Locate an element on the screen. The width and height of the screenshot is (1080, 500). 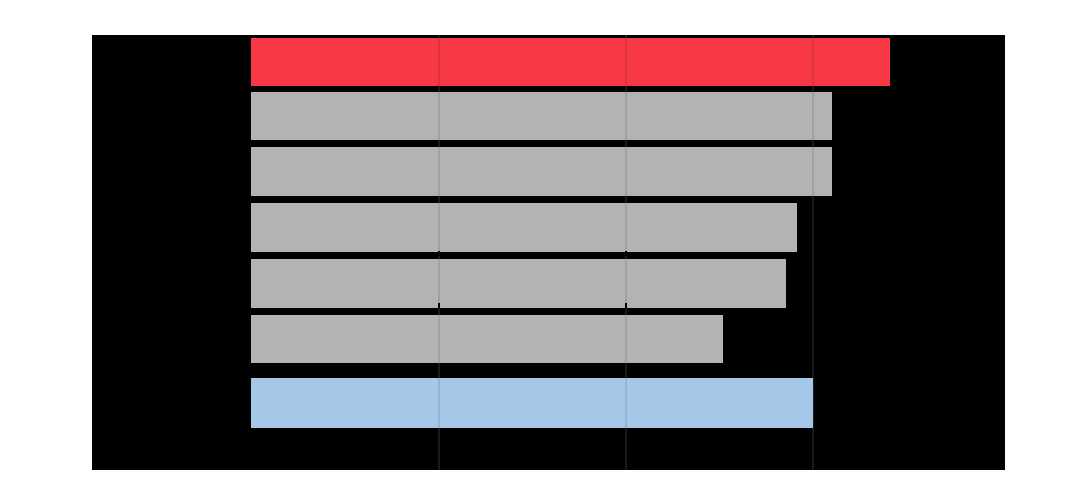
tick-stub-b is located at coordinates (626, 253).